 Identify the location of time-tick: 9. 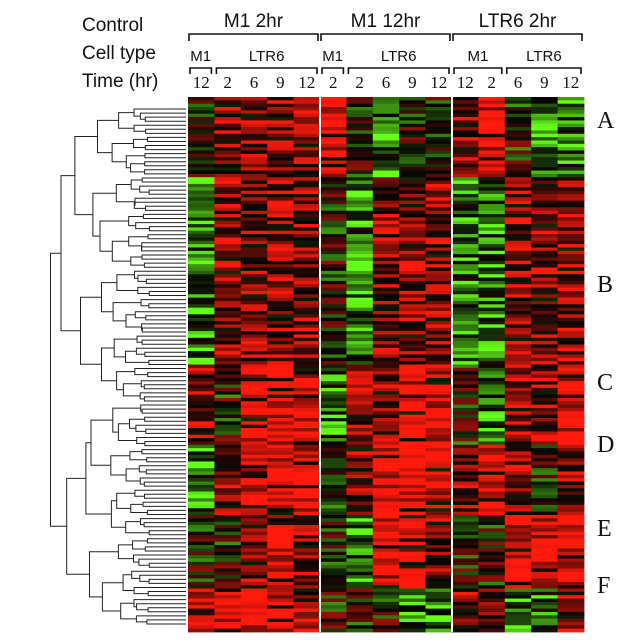
(280, 82).